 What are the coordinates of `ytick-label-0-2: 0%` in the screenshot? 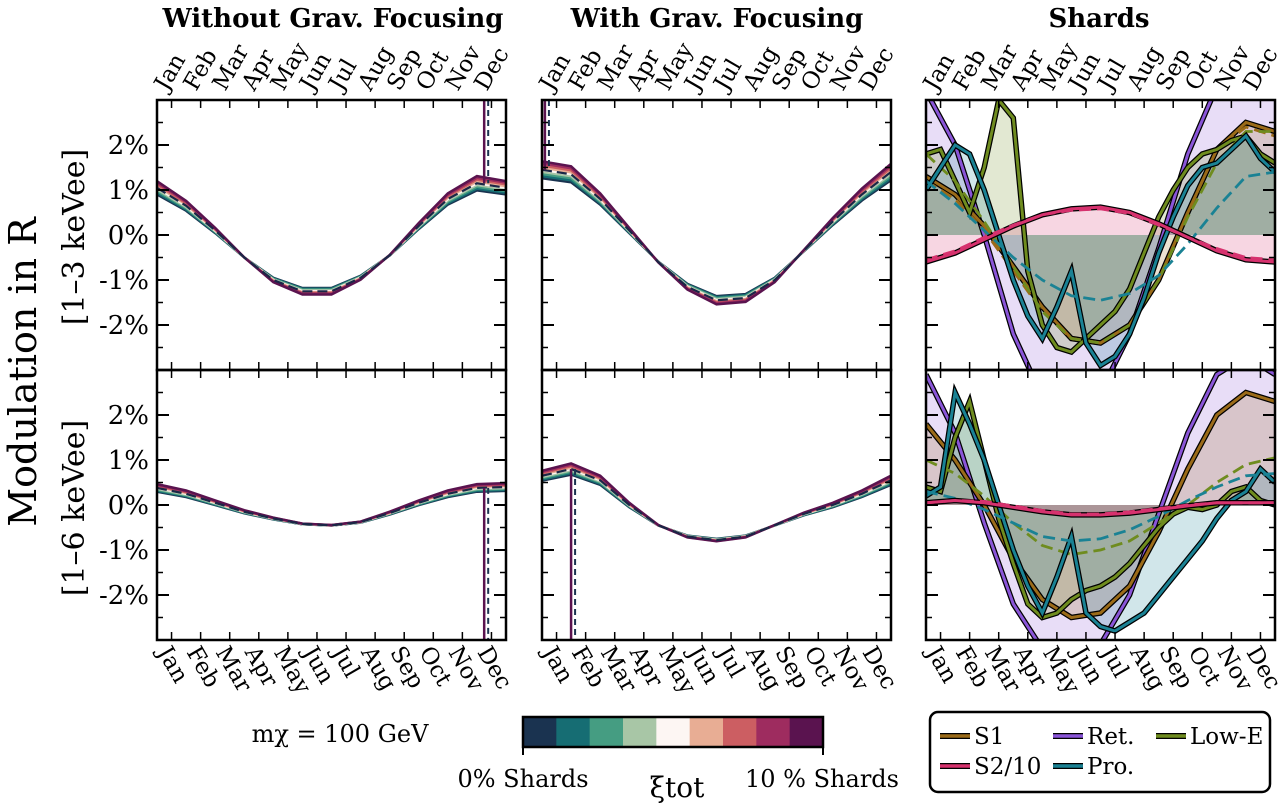 It's located at (128, 236).